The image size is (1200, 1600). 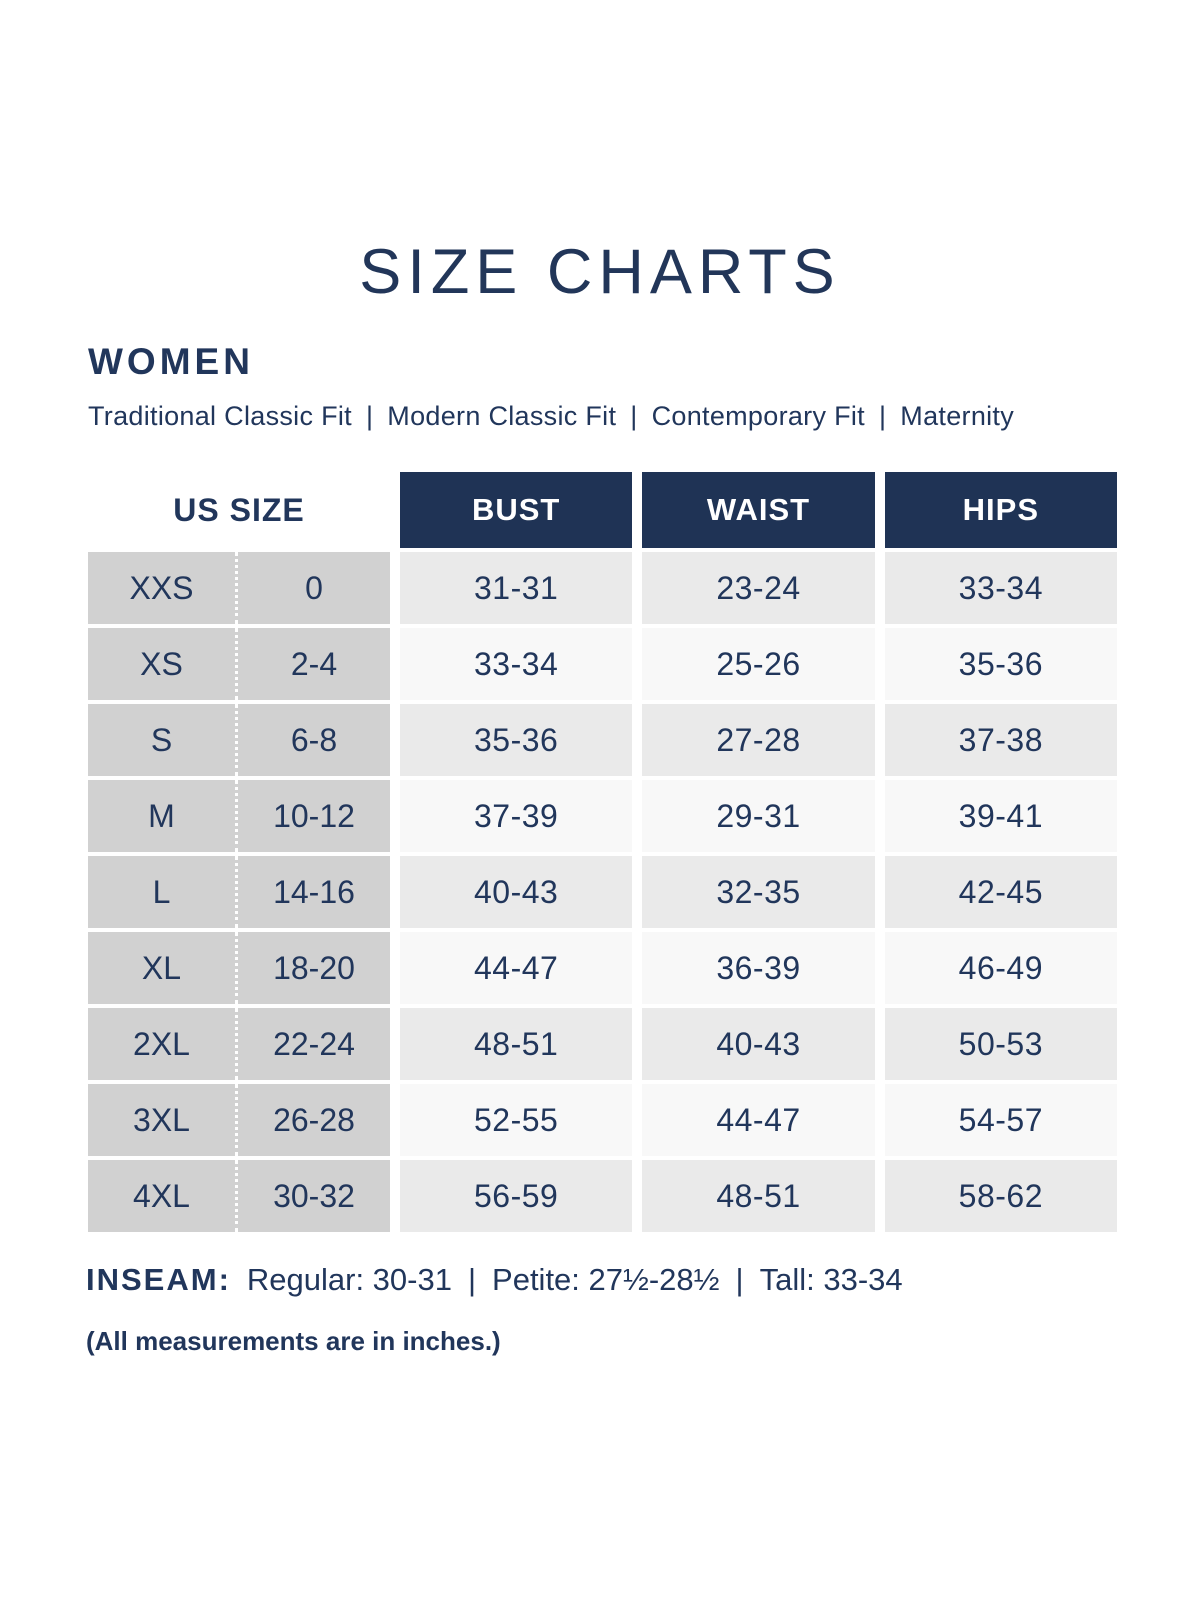 What do you see at coordinates (758, 510) in the screenshot?
I see `header-waist: WAIST` at bounding box center [758, 510].